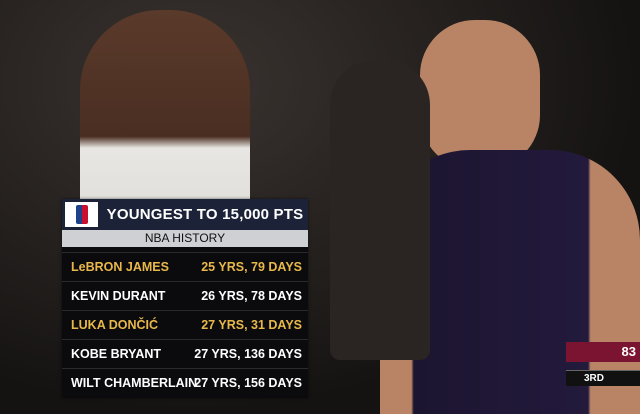 The height and width of the screenshot is (414, 640). Describe the element at coordinates (185, 238) in the screenshot. I see `graphic-subtitle: NBA HISTORY` at that location.